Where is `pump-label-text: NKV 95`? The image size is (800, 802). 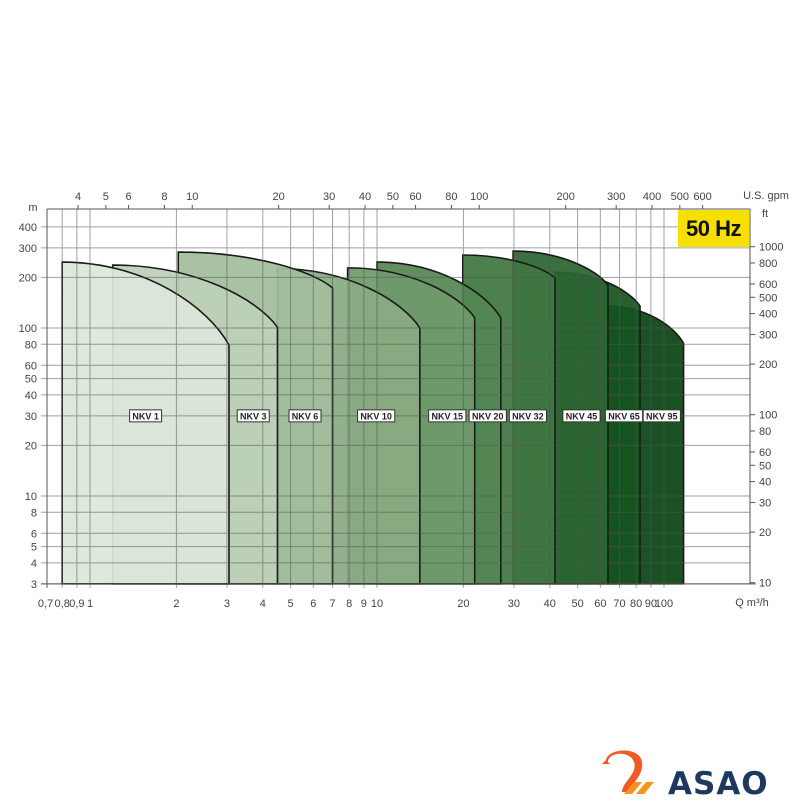 pump-label-text: NKV 95 is located at coordinates (662, 416).